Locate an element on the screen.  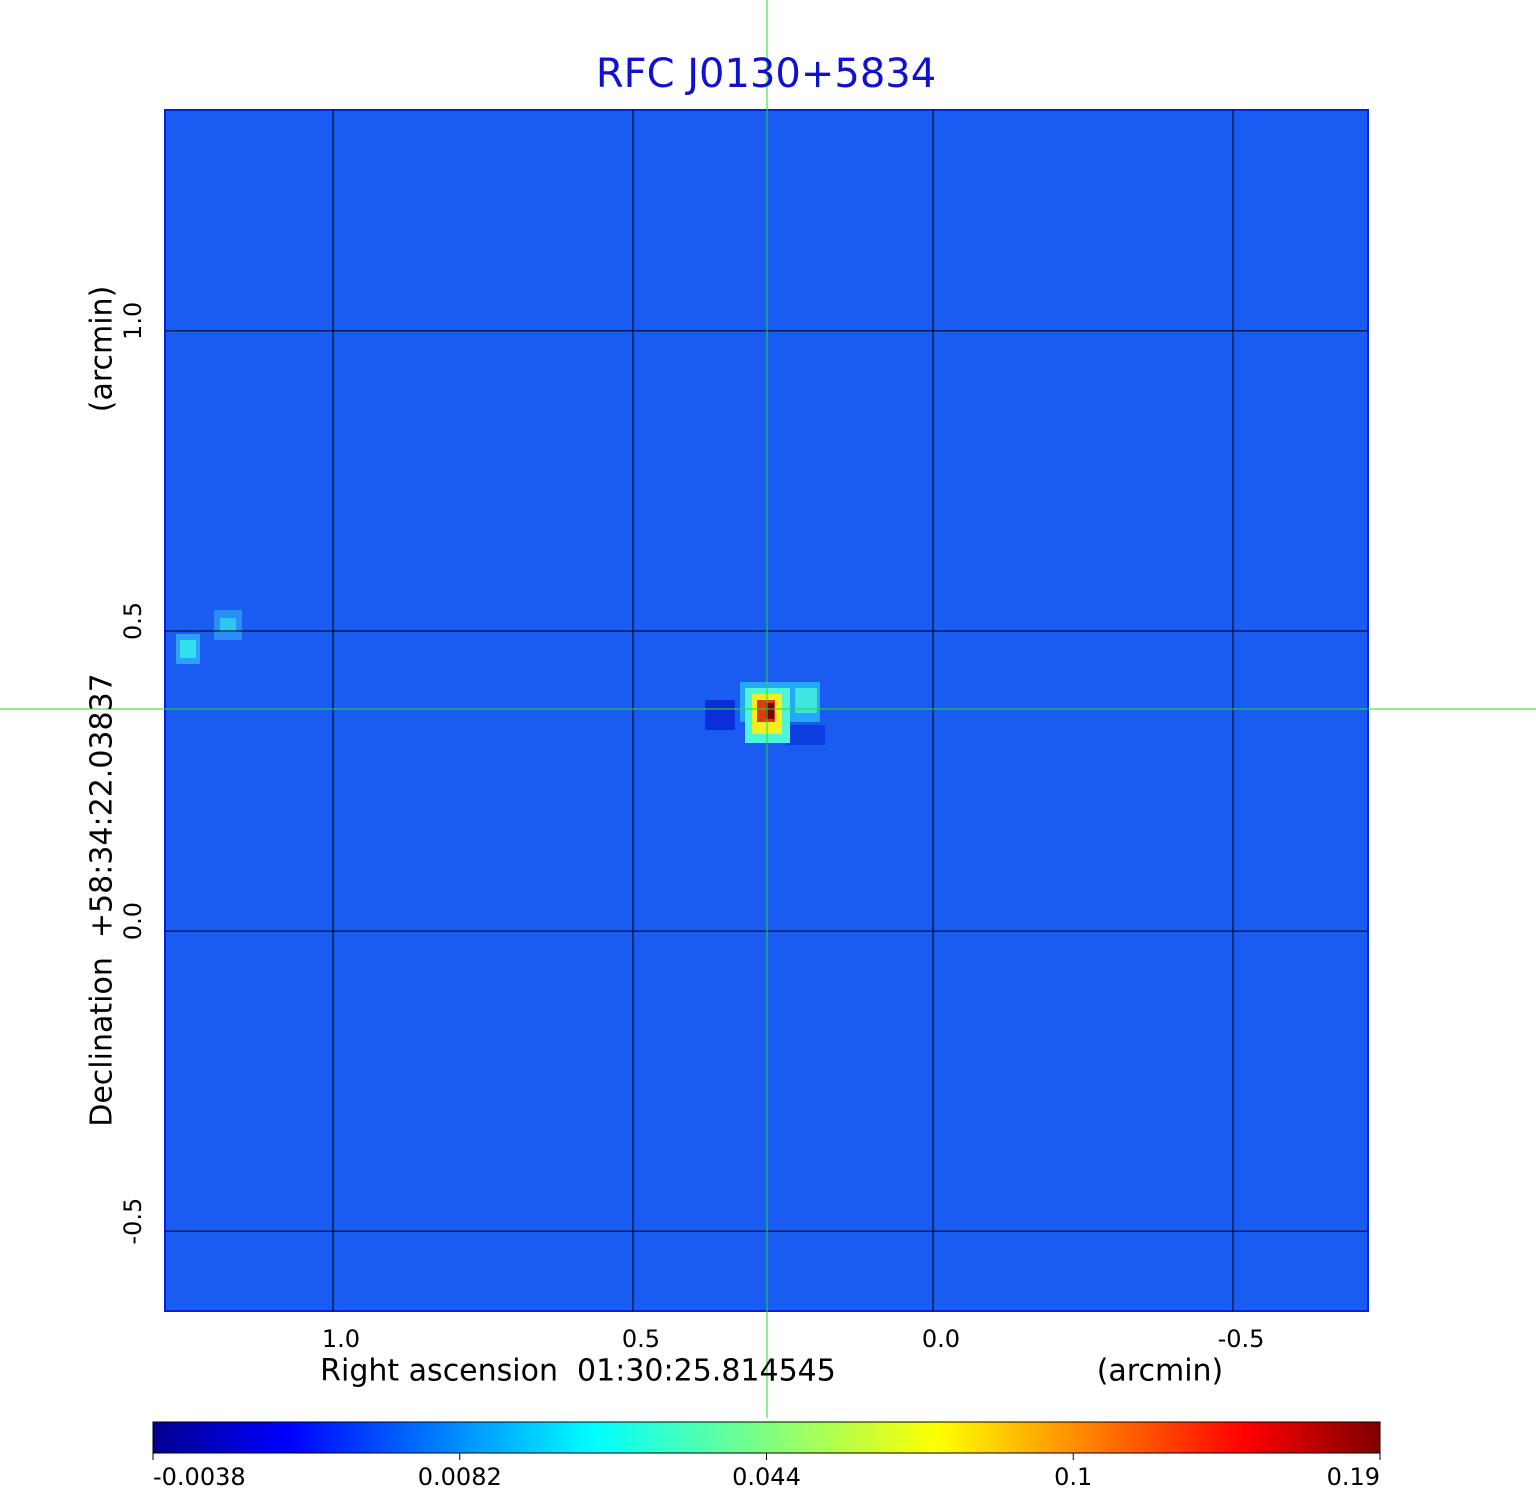
y-axis-unit: (arcmin) is located at coordinates (102, 349).